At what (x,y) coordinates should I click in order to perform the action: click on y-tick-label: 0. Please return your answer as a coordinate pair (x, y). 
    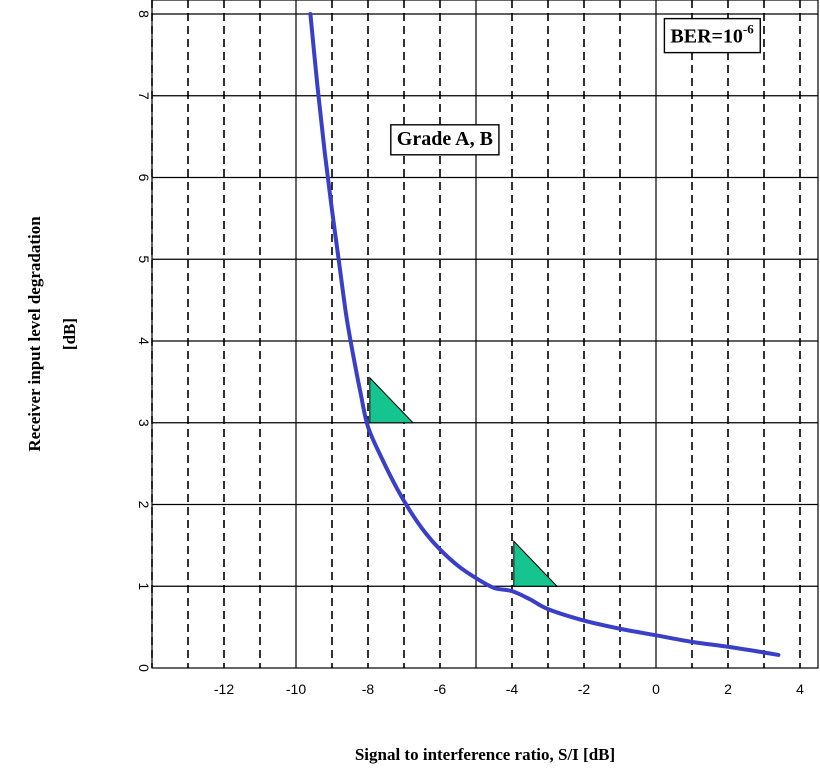
    Looking at the image, I should click on (144, 668).